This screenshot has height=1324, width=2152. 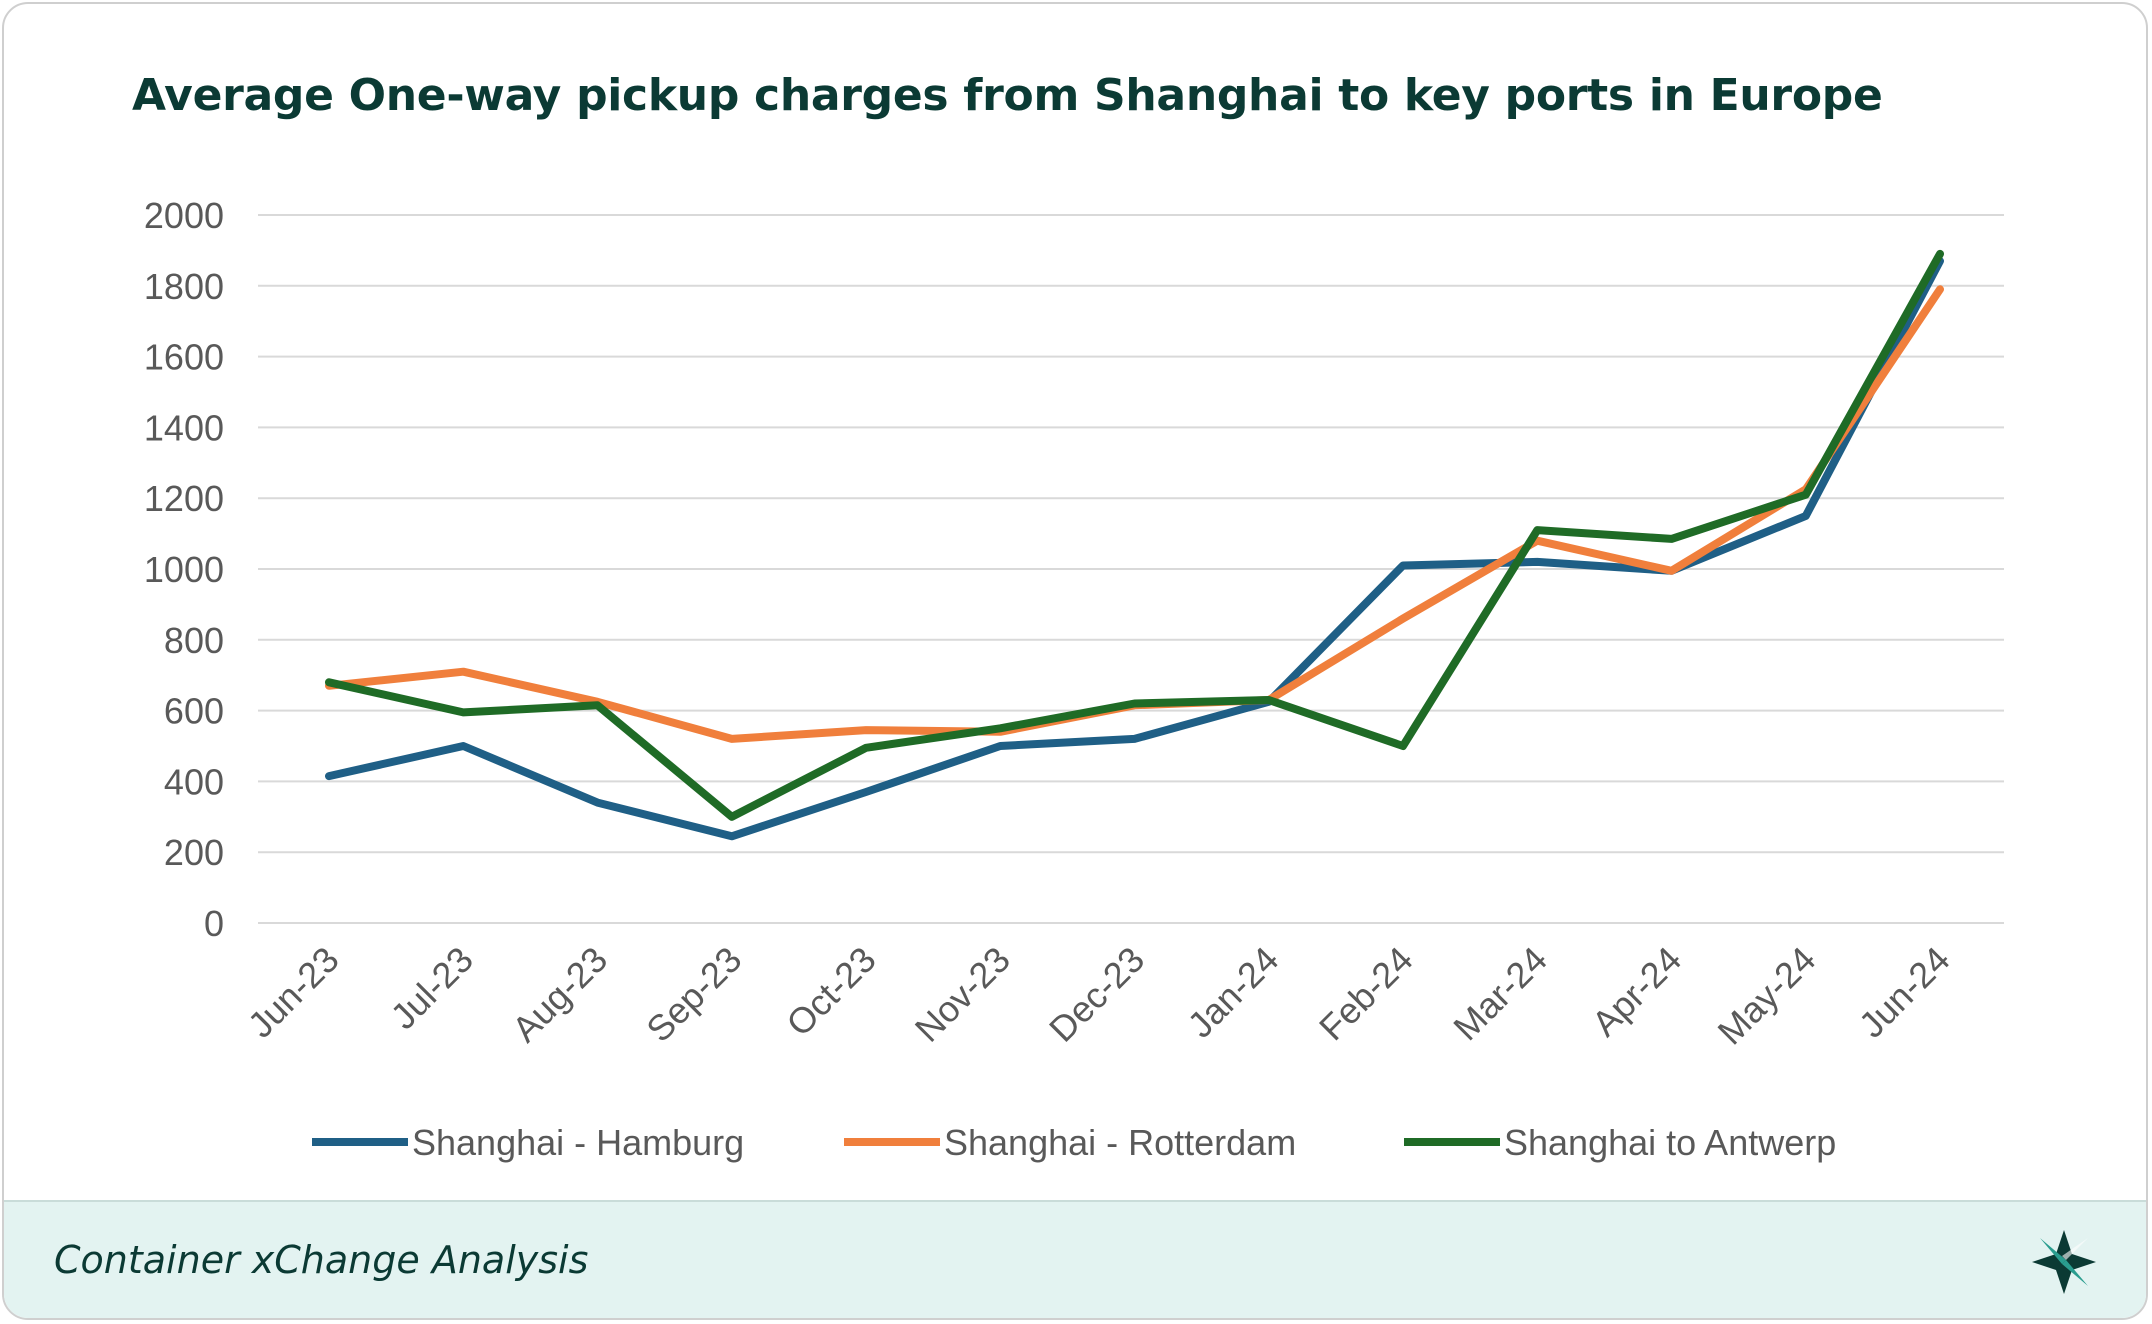 What do you see at coordinates (1767, 996) in the screenshot?
I see `x-tick-label: May-24` at bounding box center [1767, 996].